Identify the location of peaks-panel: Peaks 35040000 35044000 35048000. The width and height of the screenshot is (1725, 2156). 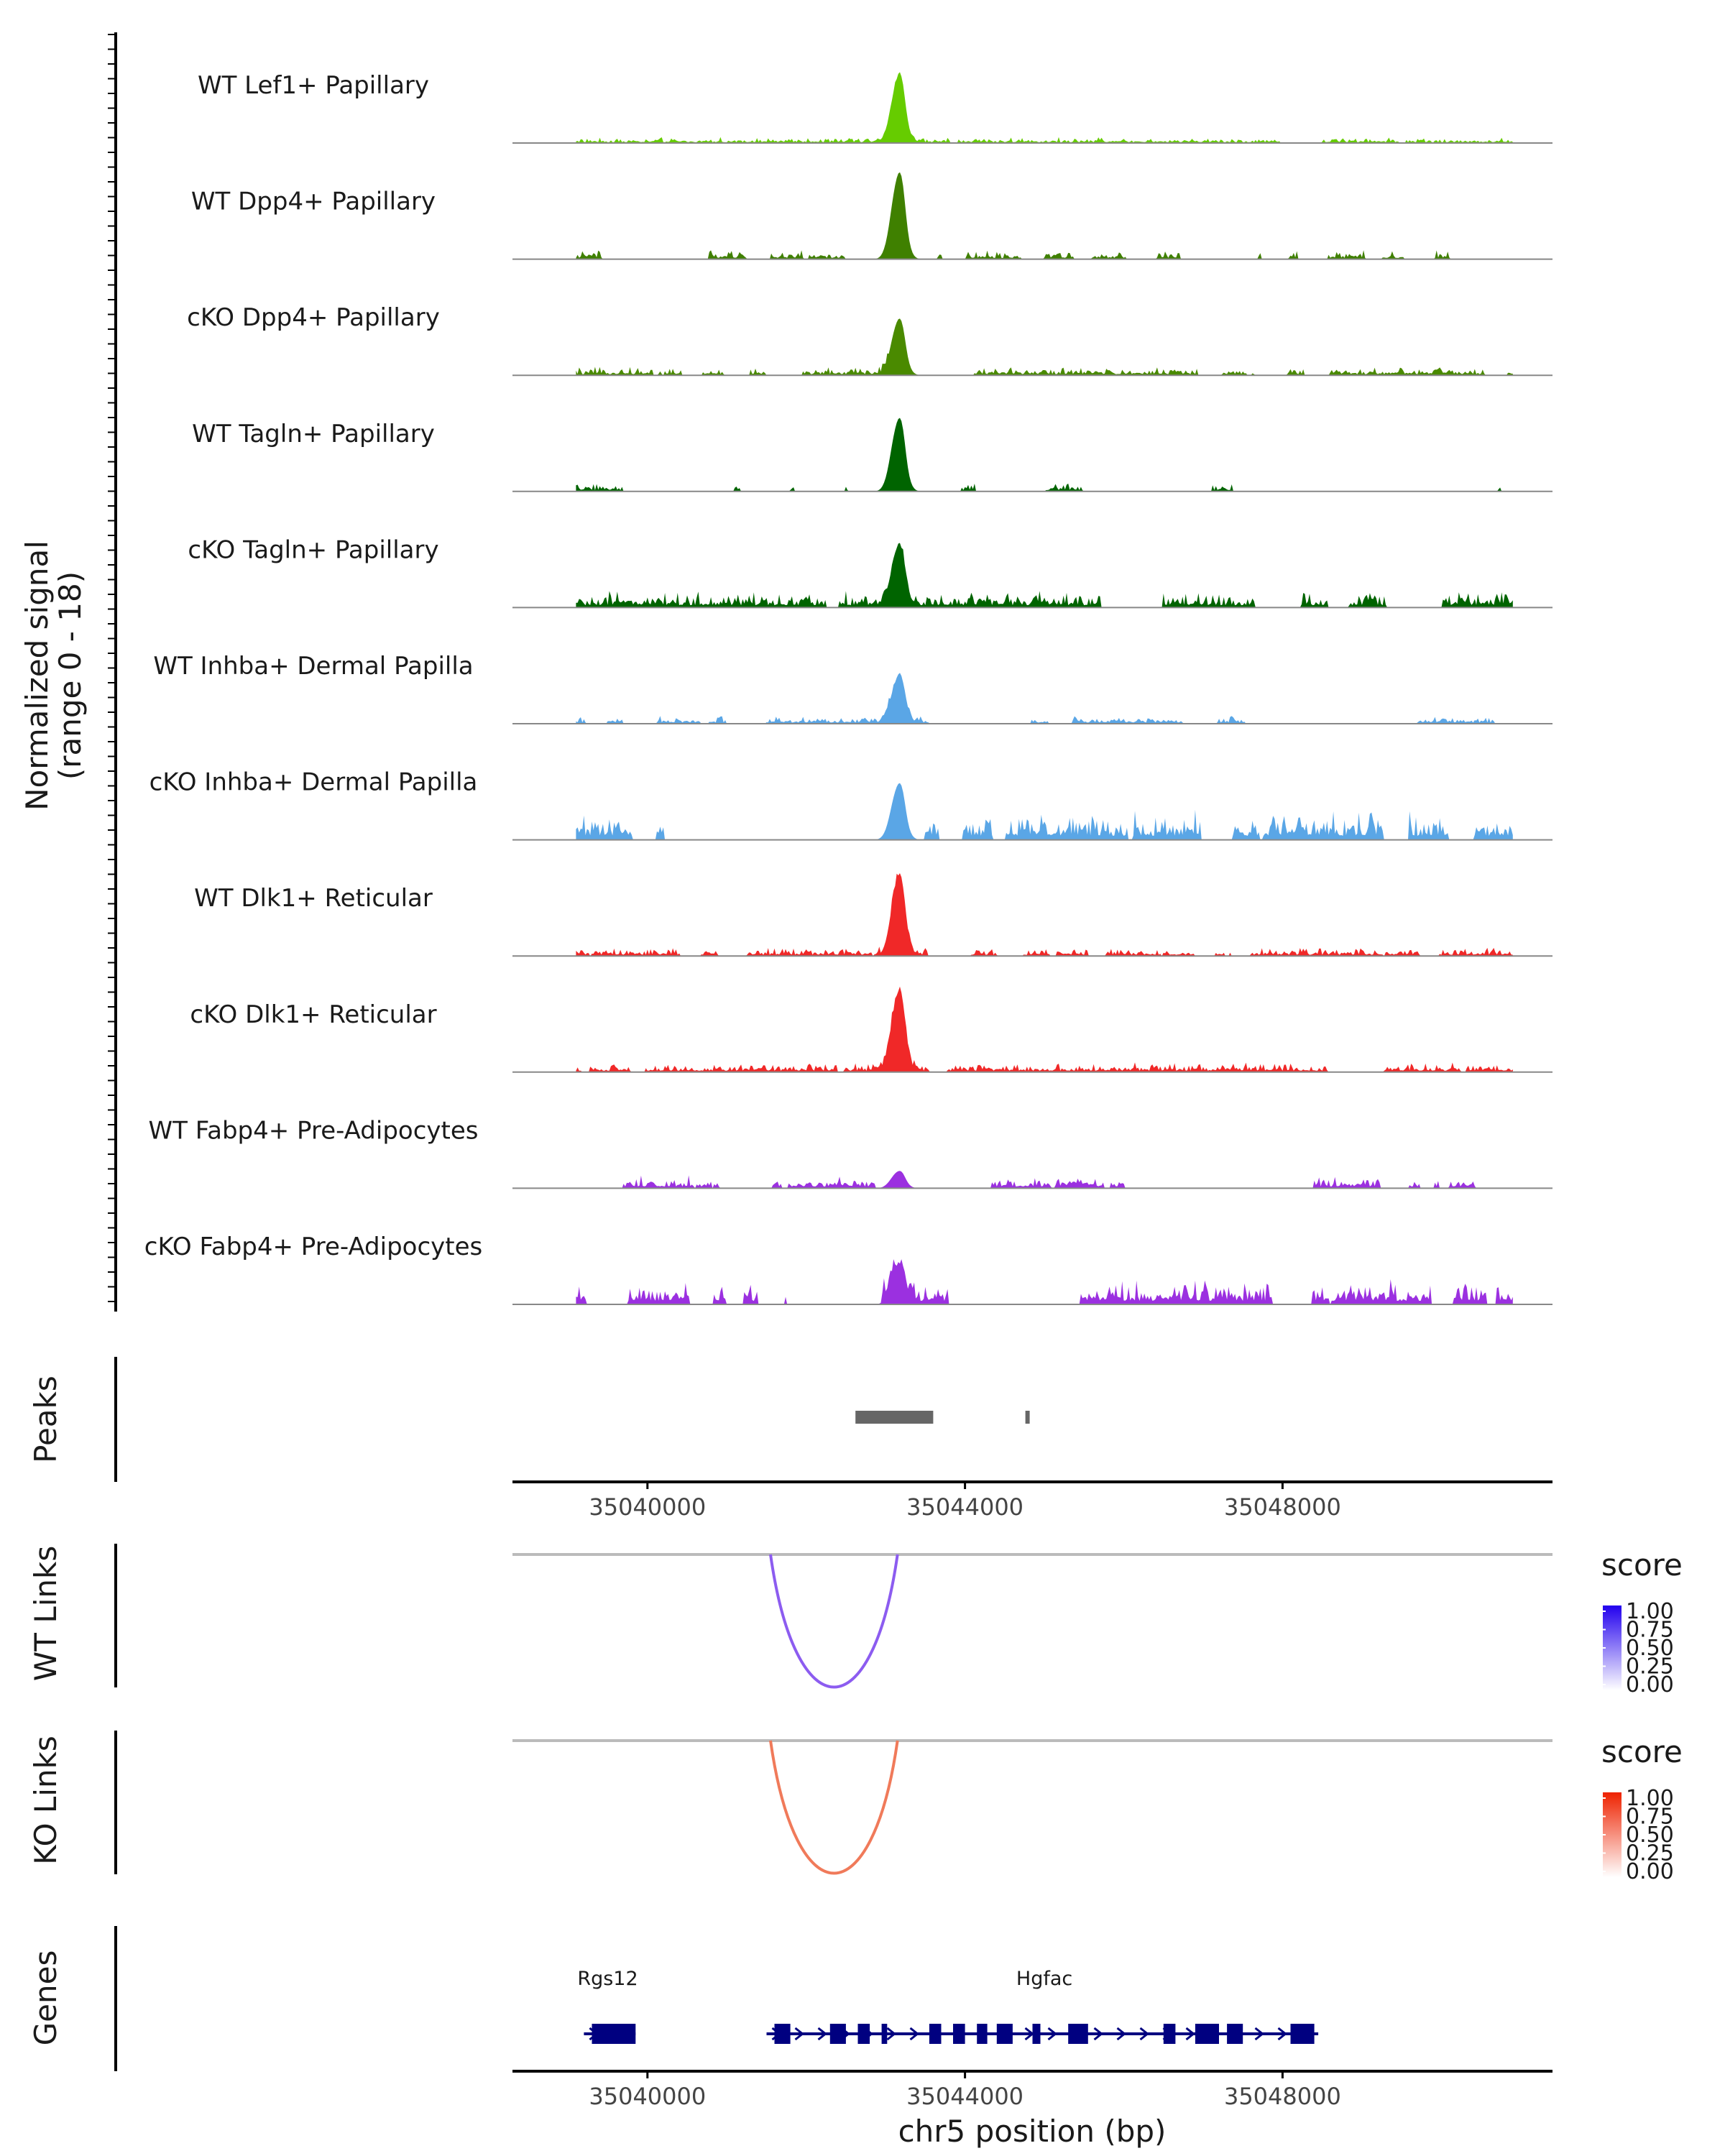
(790, 1439).